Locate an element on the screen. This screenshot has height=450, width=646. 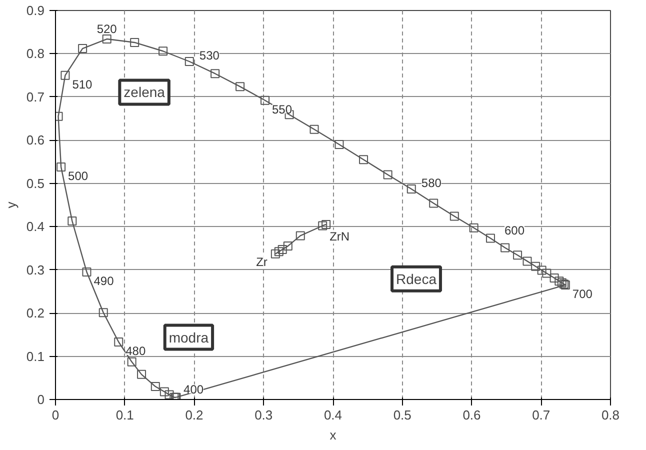
annotation: Zr is located at coordinates (262, 261).